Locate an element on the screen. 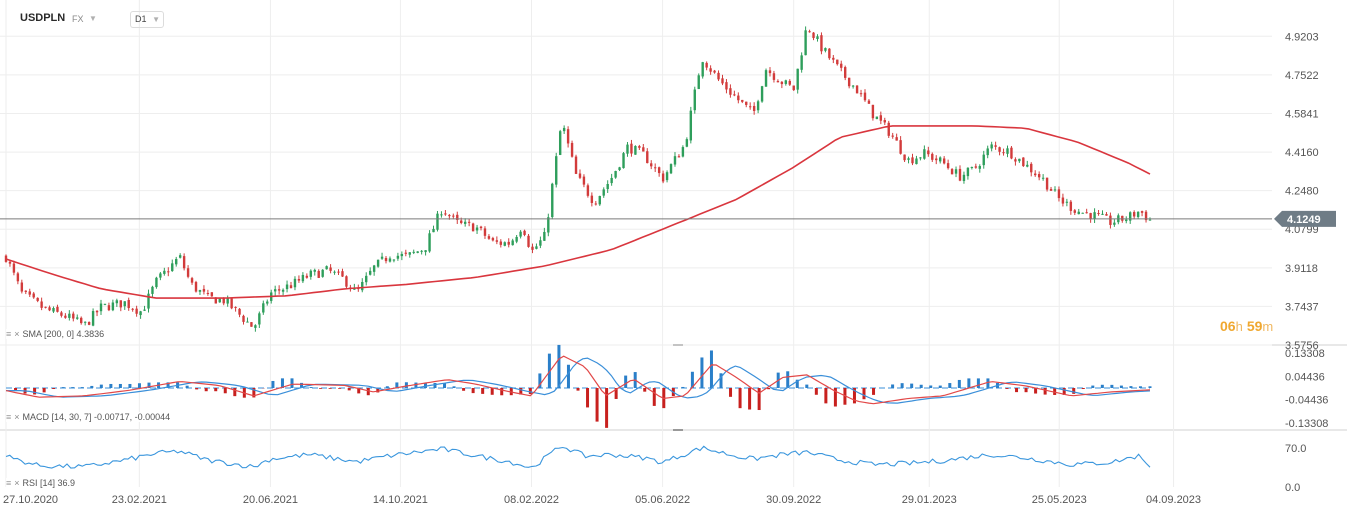  rsi-indicator-label: ≡×RSI [14] 36.9 is located at coordinates (40, 483).